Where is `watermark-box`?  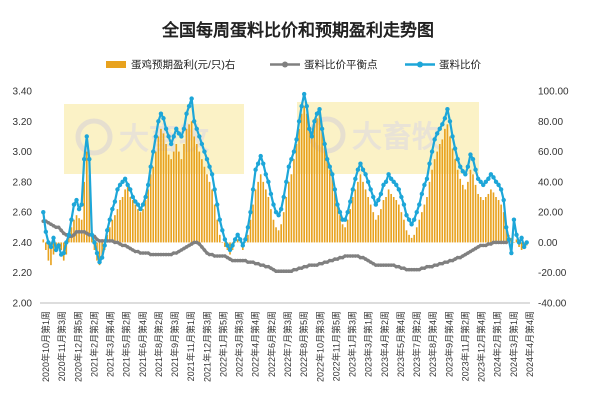 watermark-box is located at coordinates (154, 139).